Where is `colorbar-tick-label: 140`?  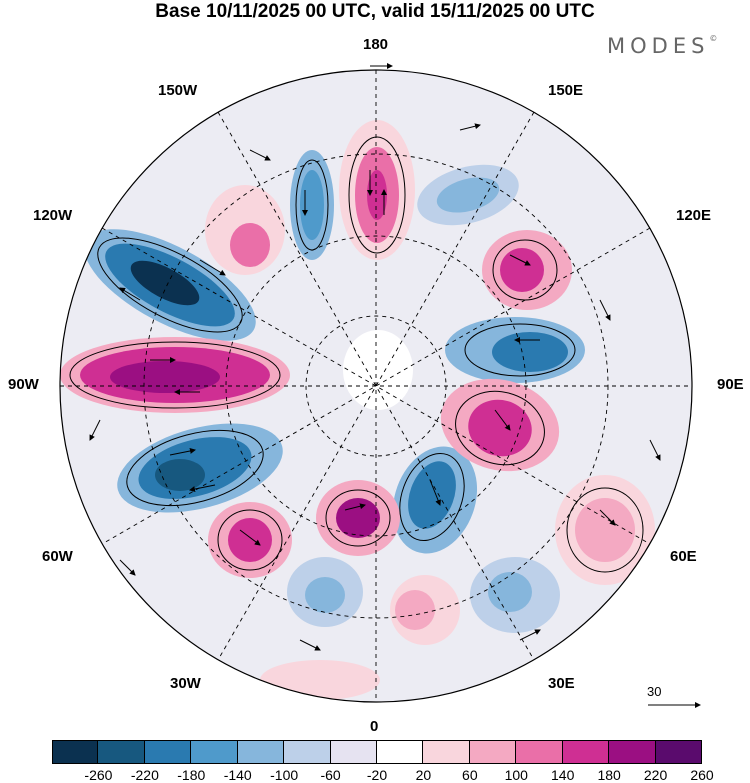 colorbar-tick-label: 140 is located at coordinates (563, 775).